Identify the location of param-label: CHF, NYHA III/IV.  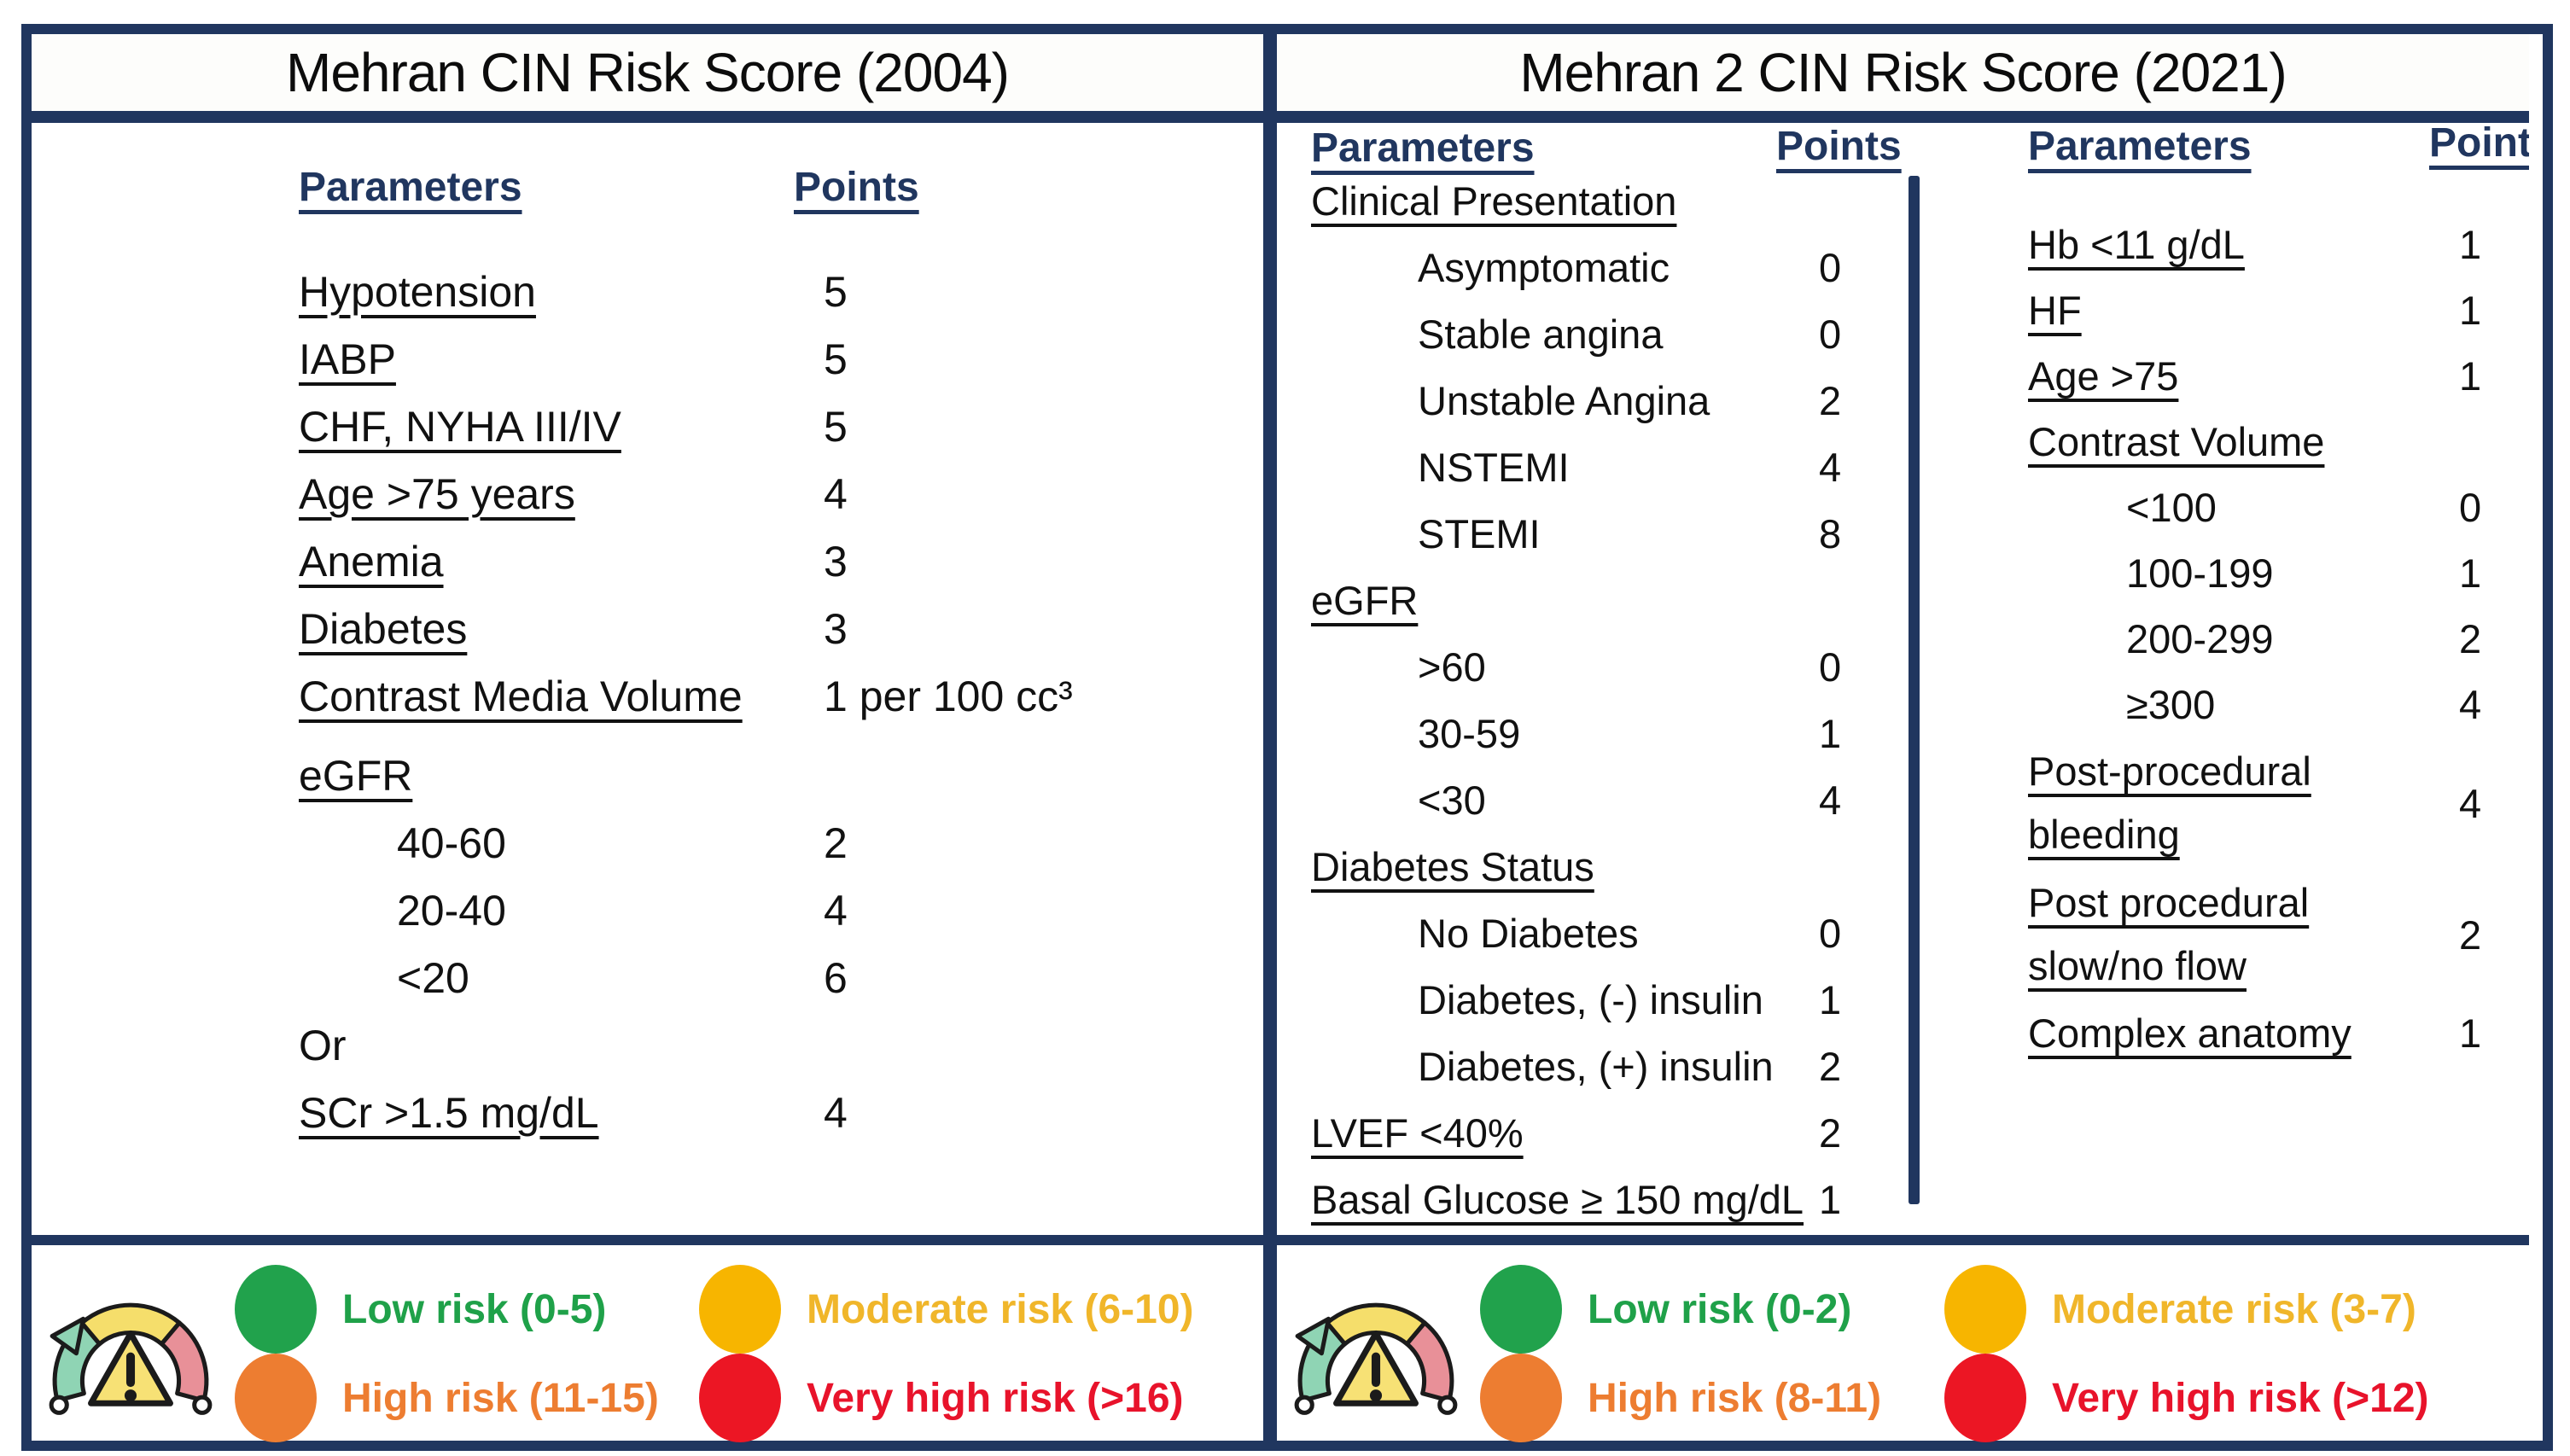
(460, 427).